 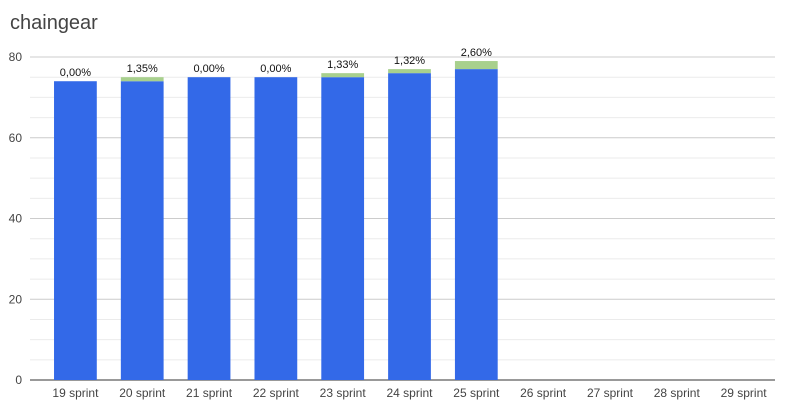 I want to click on chart-title: chaingear, so click(x=54, y=23).